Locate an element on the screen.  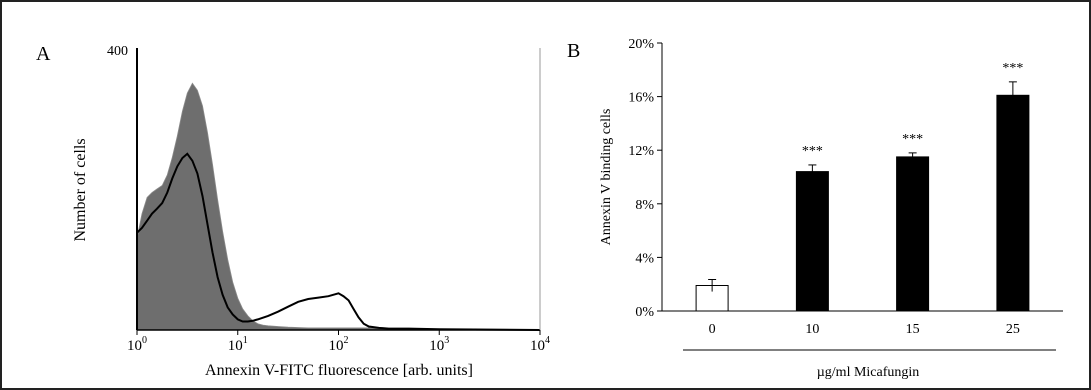
significance-15: *** is located at coordinates (912, 139).